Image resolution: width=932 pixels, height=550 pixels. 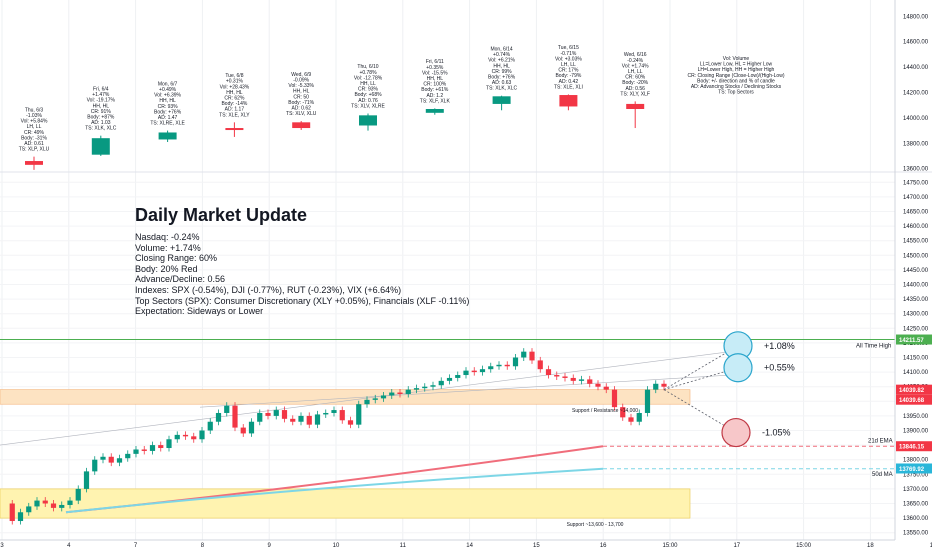 What do you see at coordinates (368, 73) in the screenshot?
I see `candle-annotation: +0.78%` at bounding box center [368, 73].